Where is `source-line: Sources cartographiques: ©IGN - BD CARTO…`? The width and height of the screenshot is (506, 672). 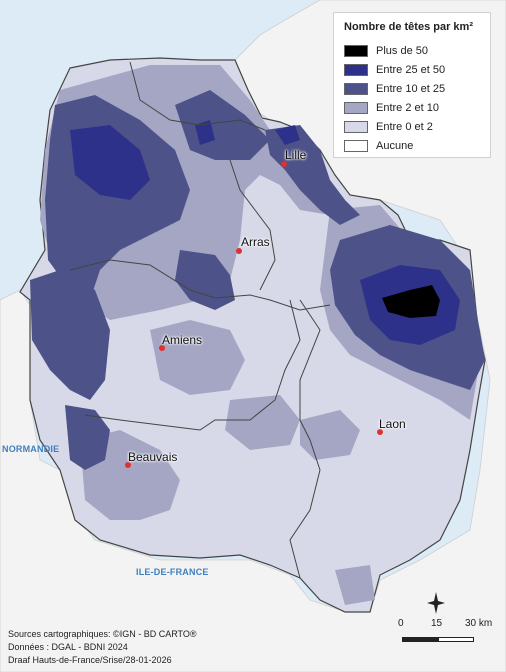 source-line: Sources cartographiques: ©IGN - BD CARTO… is located at coordinates (102, 634).